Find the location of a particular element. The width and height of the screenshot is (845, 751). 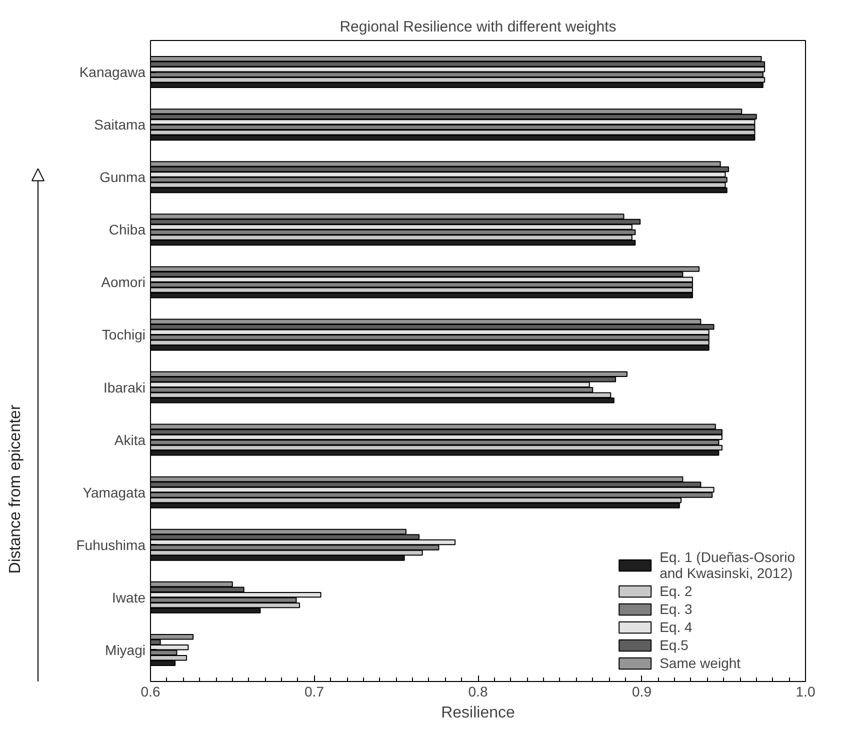

legend-label: Eq. 3 is located at coordinates (676, 609).